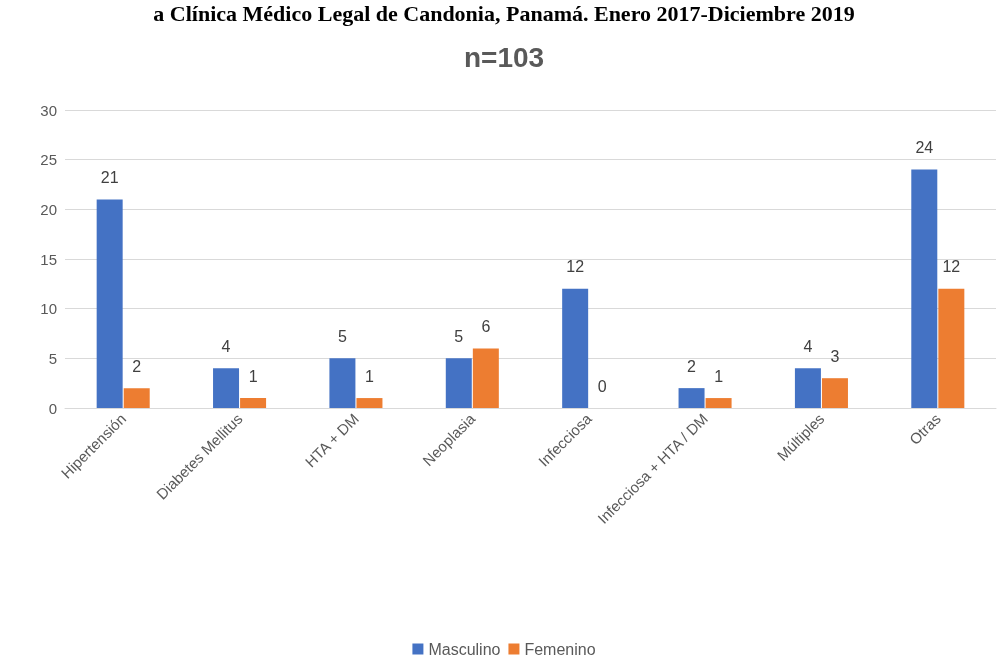 The height and width of the screenshot is (670, 1008). What do you see at coordinates (109, 177) in the screenshot?
I see `data-label: 21` at bounding box center [109, 177].